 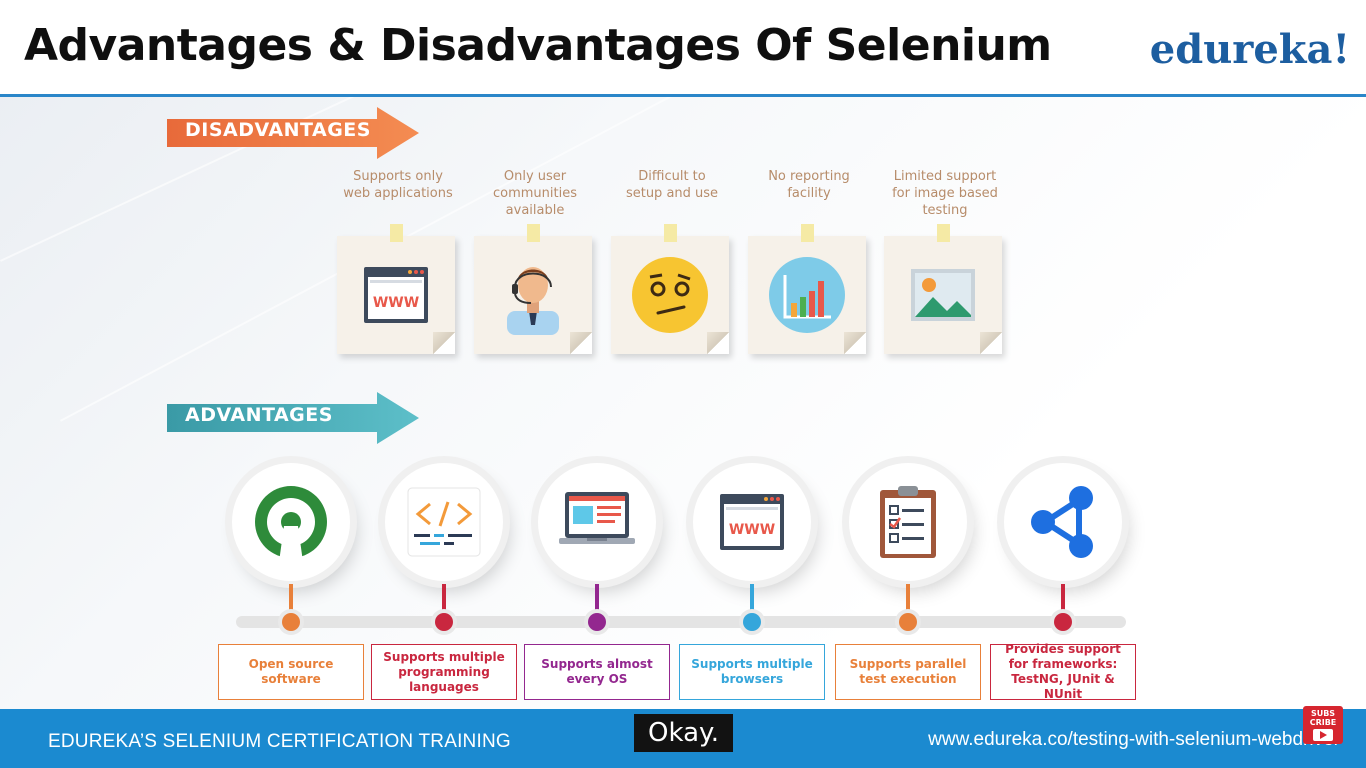 What do you see at coordinates (807, 295) in the screenshot?
I see `bar-chart-icon` at bounding box center [807, 295].